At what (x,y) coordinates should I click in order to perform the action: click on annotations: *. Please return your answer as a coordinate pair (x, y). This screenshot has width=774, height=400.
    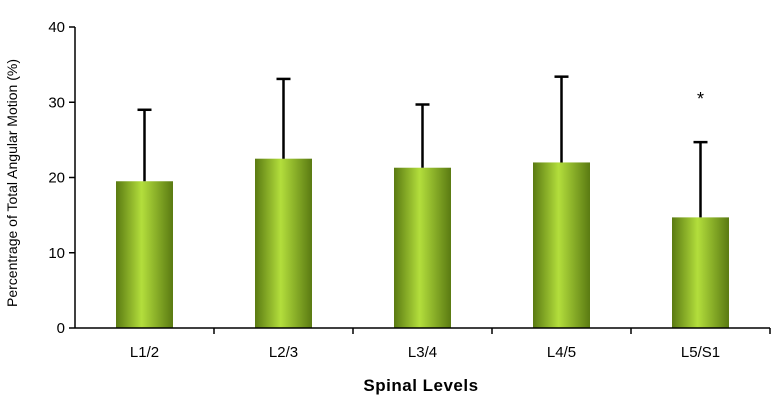
    Looking at the image, I should click on (700, 99).